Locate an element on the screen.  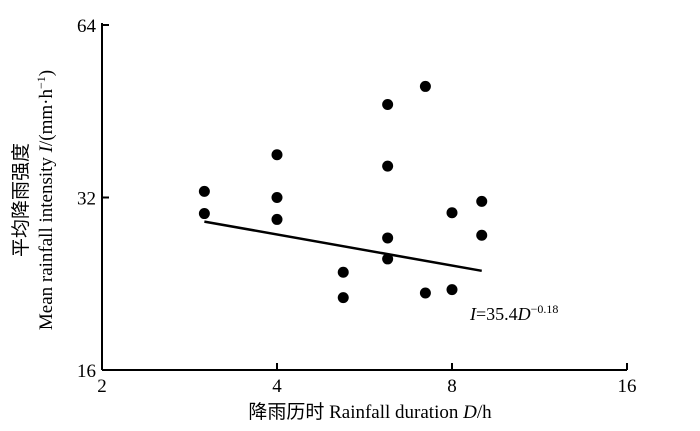
y-axis-title-line1: 平均降雨强度 is located at coordinates (21, 200).